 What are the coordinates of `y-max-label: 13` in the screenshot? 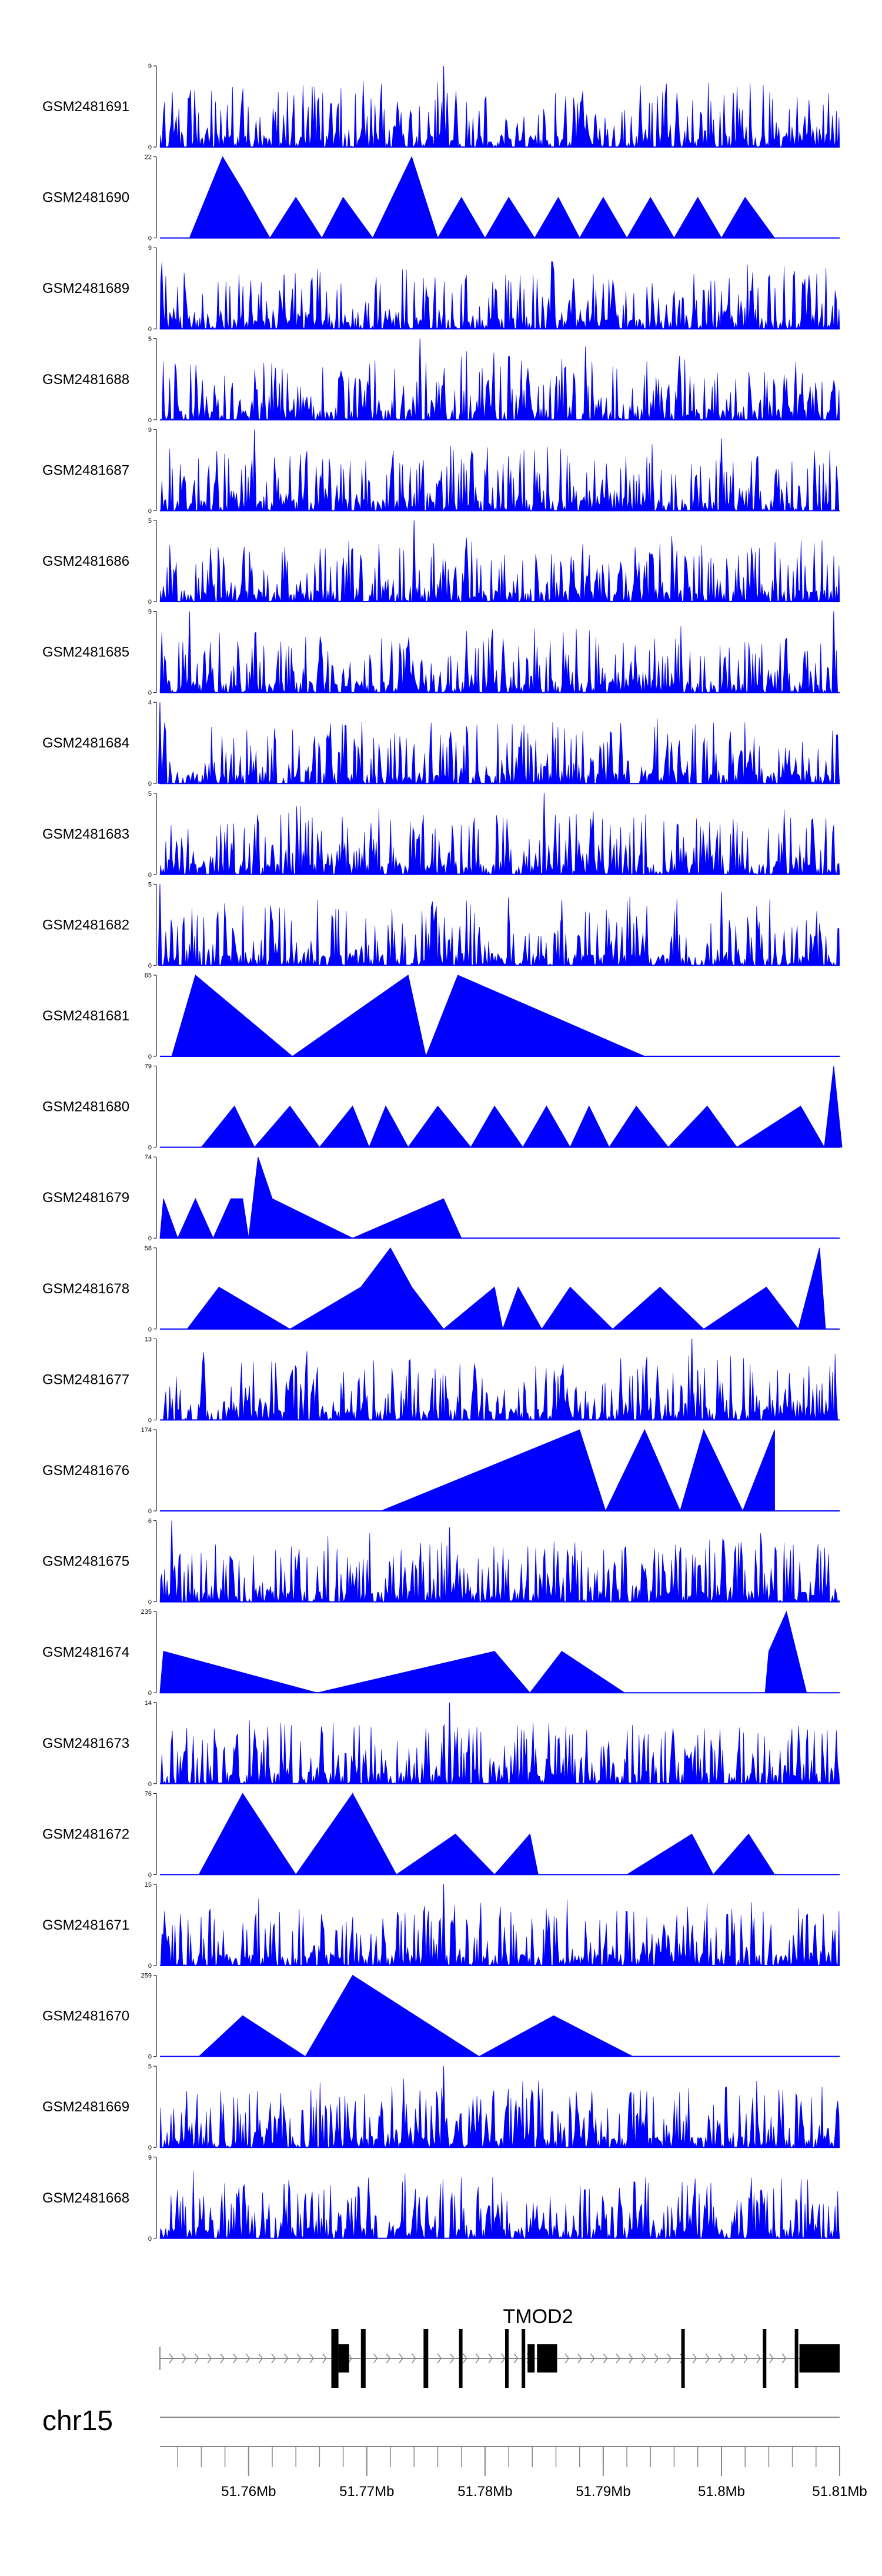 It's located at (148, 1339).